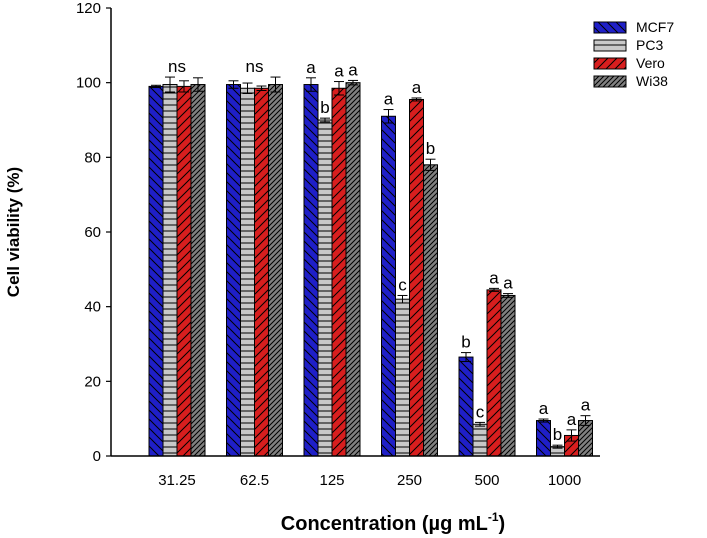 Image resolution: width=707 pixels, height=538 pixels. Describe the element at coordinates (430, 148) in the screenshot. I see `significance-label-9: b` at that location.